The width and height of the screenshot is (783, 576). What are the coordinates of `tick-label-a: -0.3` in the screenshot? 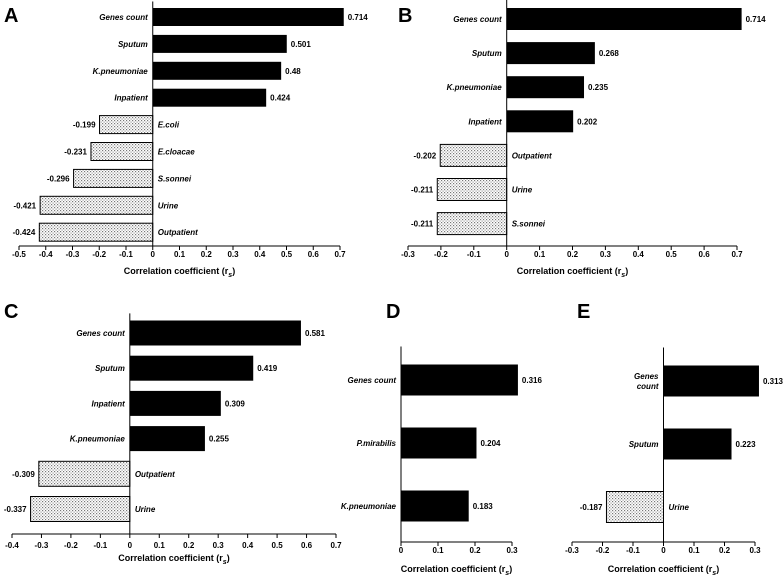 It's located at (73, 254).